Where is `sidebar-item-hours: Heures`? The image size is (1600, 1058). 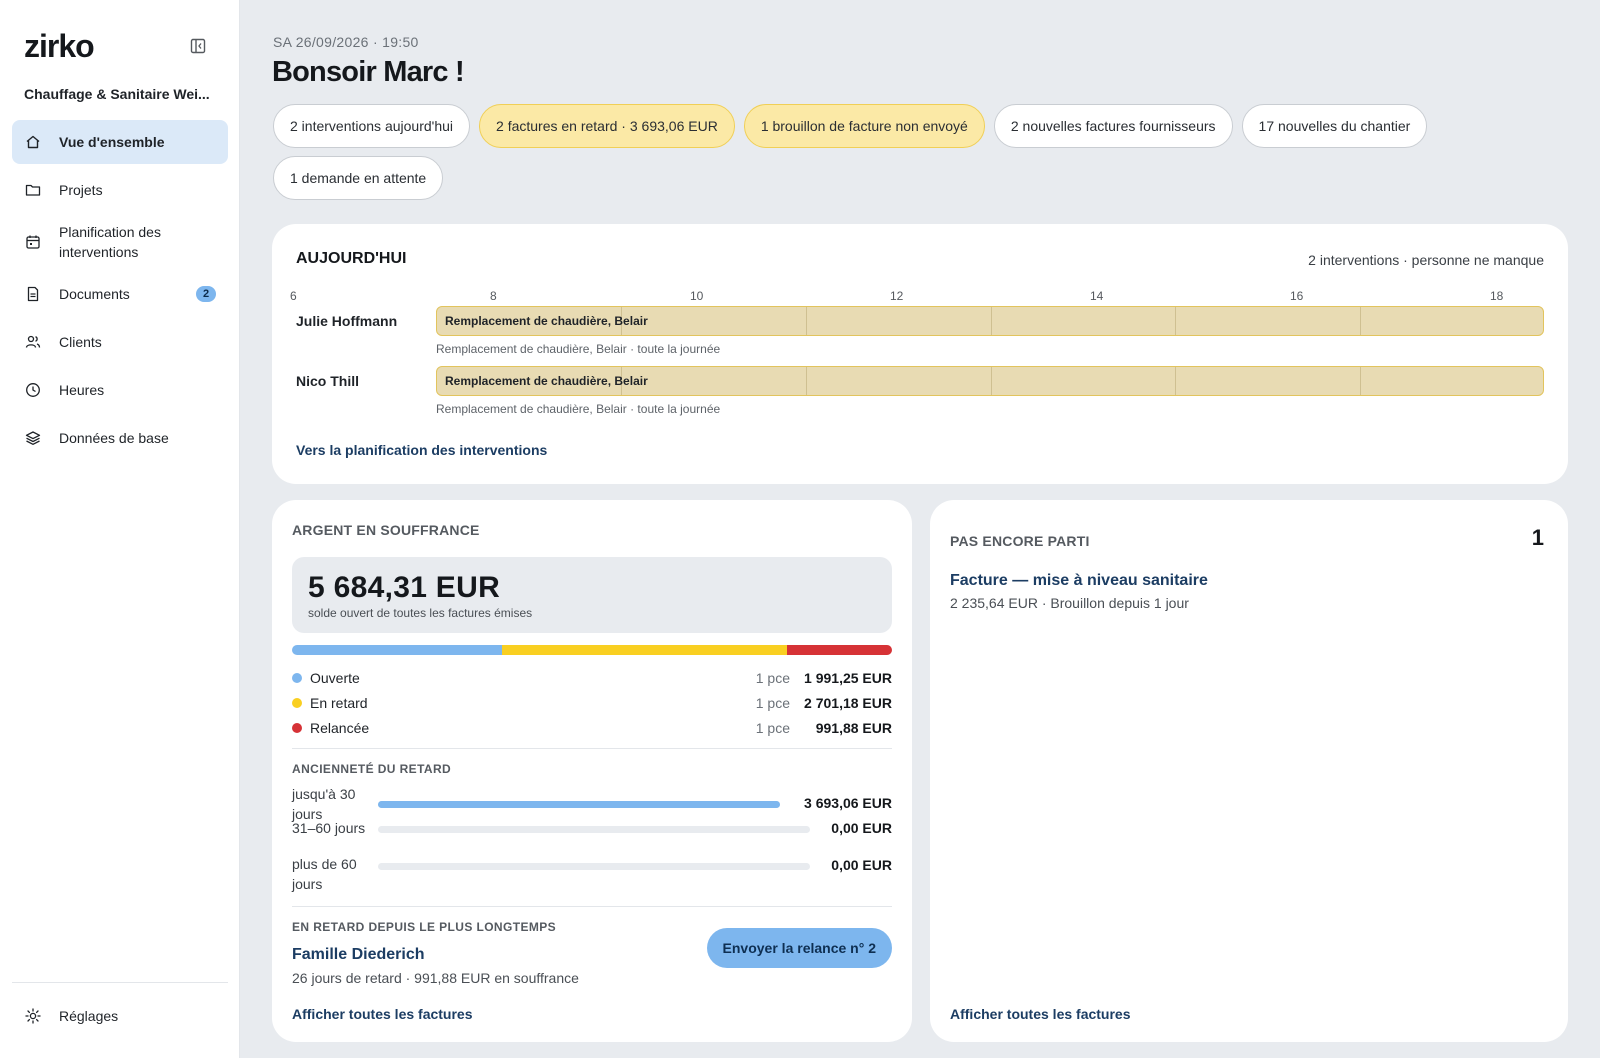 sidebar-item-hours: Heures is located at coordinates (120, 390).